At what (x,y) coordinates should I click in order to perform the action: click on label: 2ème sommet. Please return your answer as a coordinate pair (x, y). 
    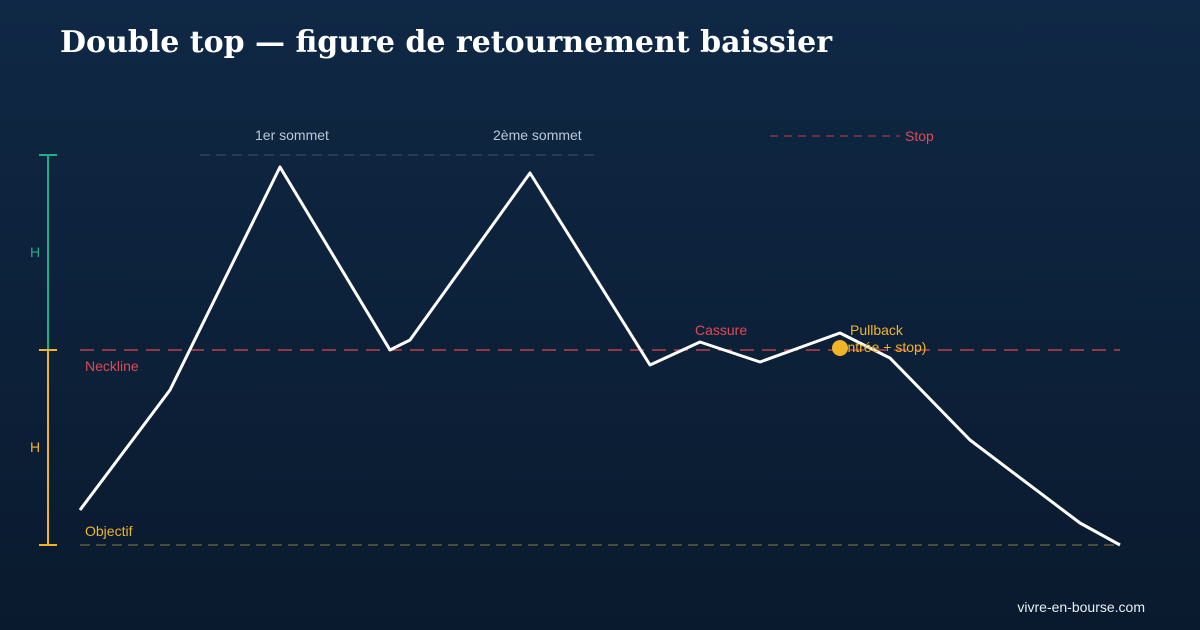
    Looking at the image, I should click on (537, 135).